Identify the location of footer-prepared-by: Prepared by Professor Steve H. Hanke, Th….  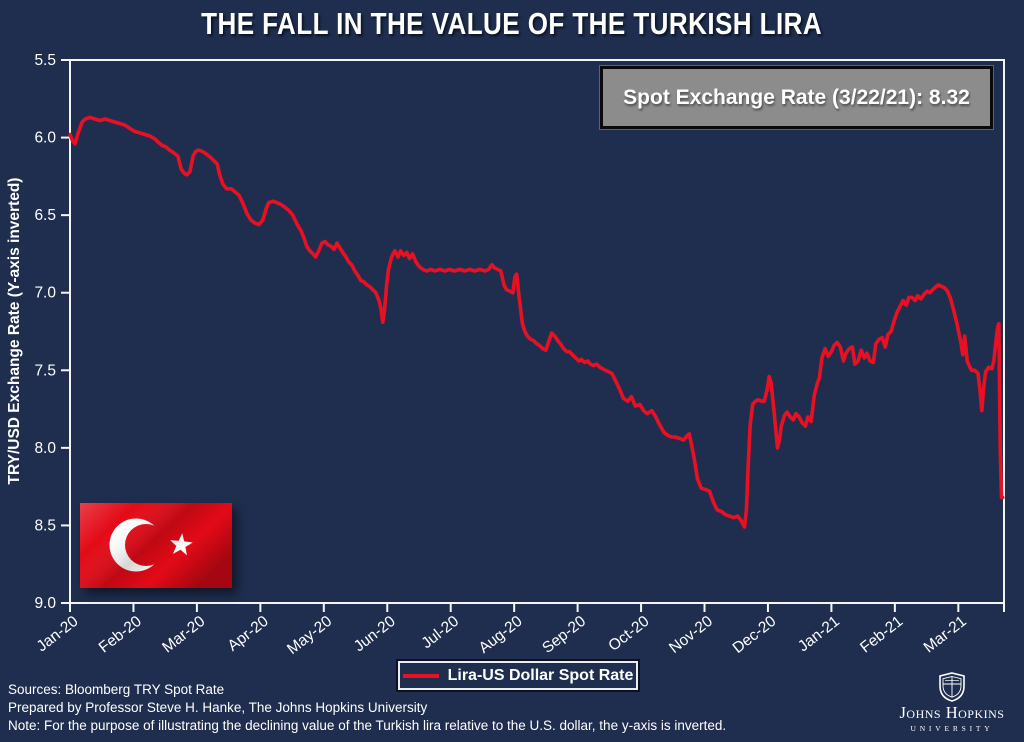
(218, 707).